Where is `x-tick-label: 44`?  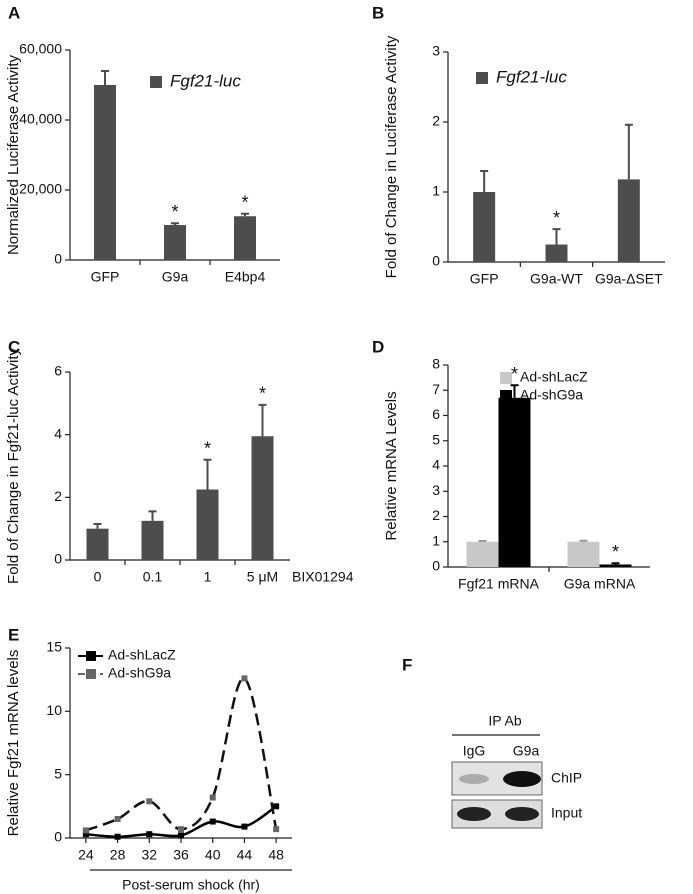 x-tick-label: 44 is located at coordinates (245, 855).